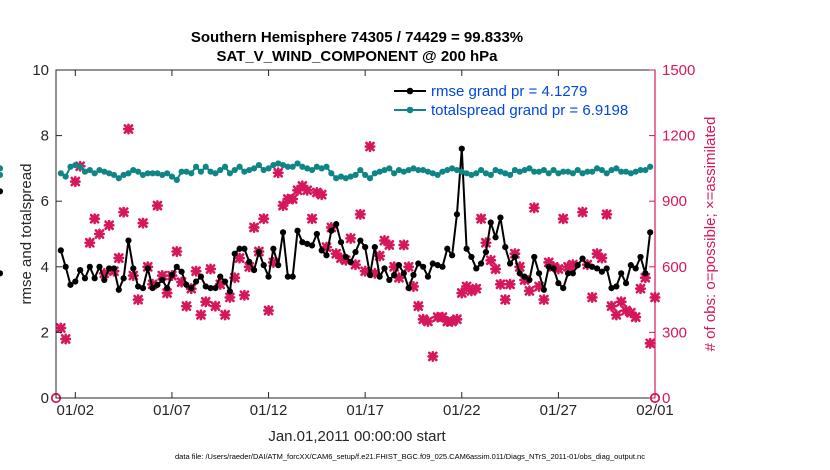 Image resolution: width=830 pixels, height=470 pixels. What do you see at coordinates (26, 234) in the screenshot?
I see `y-axis-label-left: rmse and totalspread` at bounding box center [26, 234].